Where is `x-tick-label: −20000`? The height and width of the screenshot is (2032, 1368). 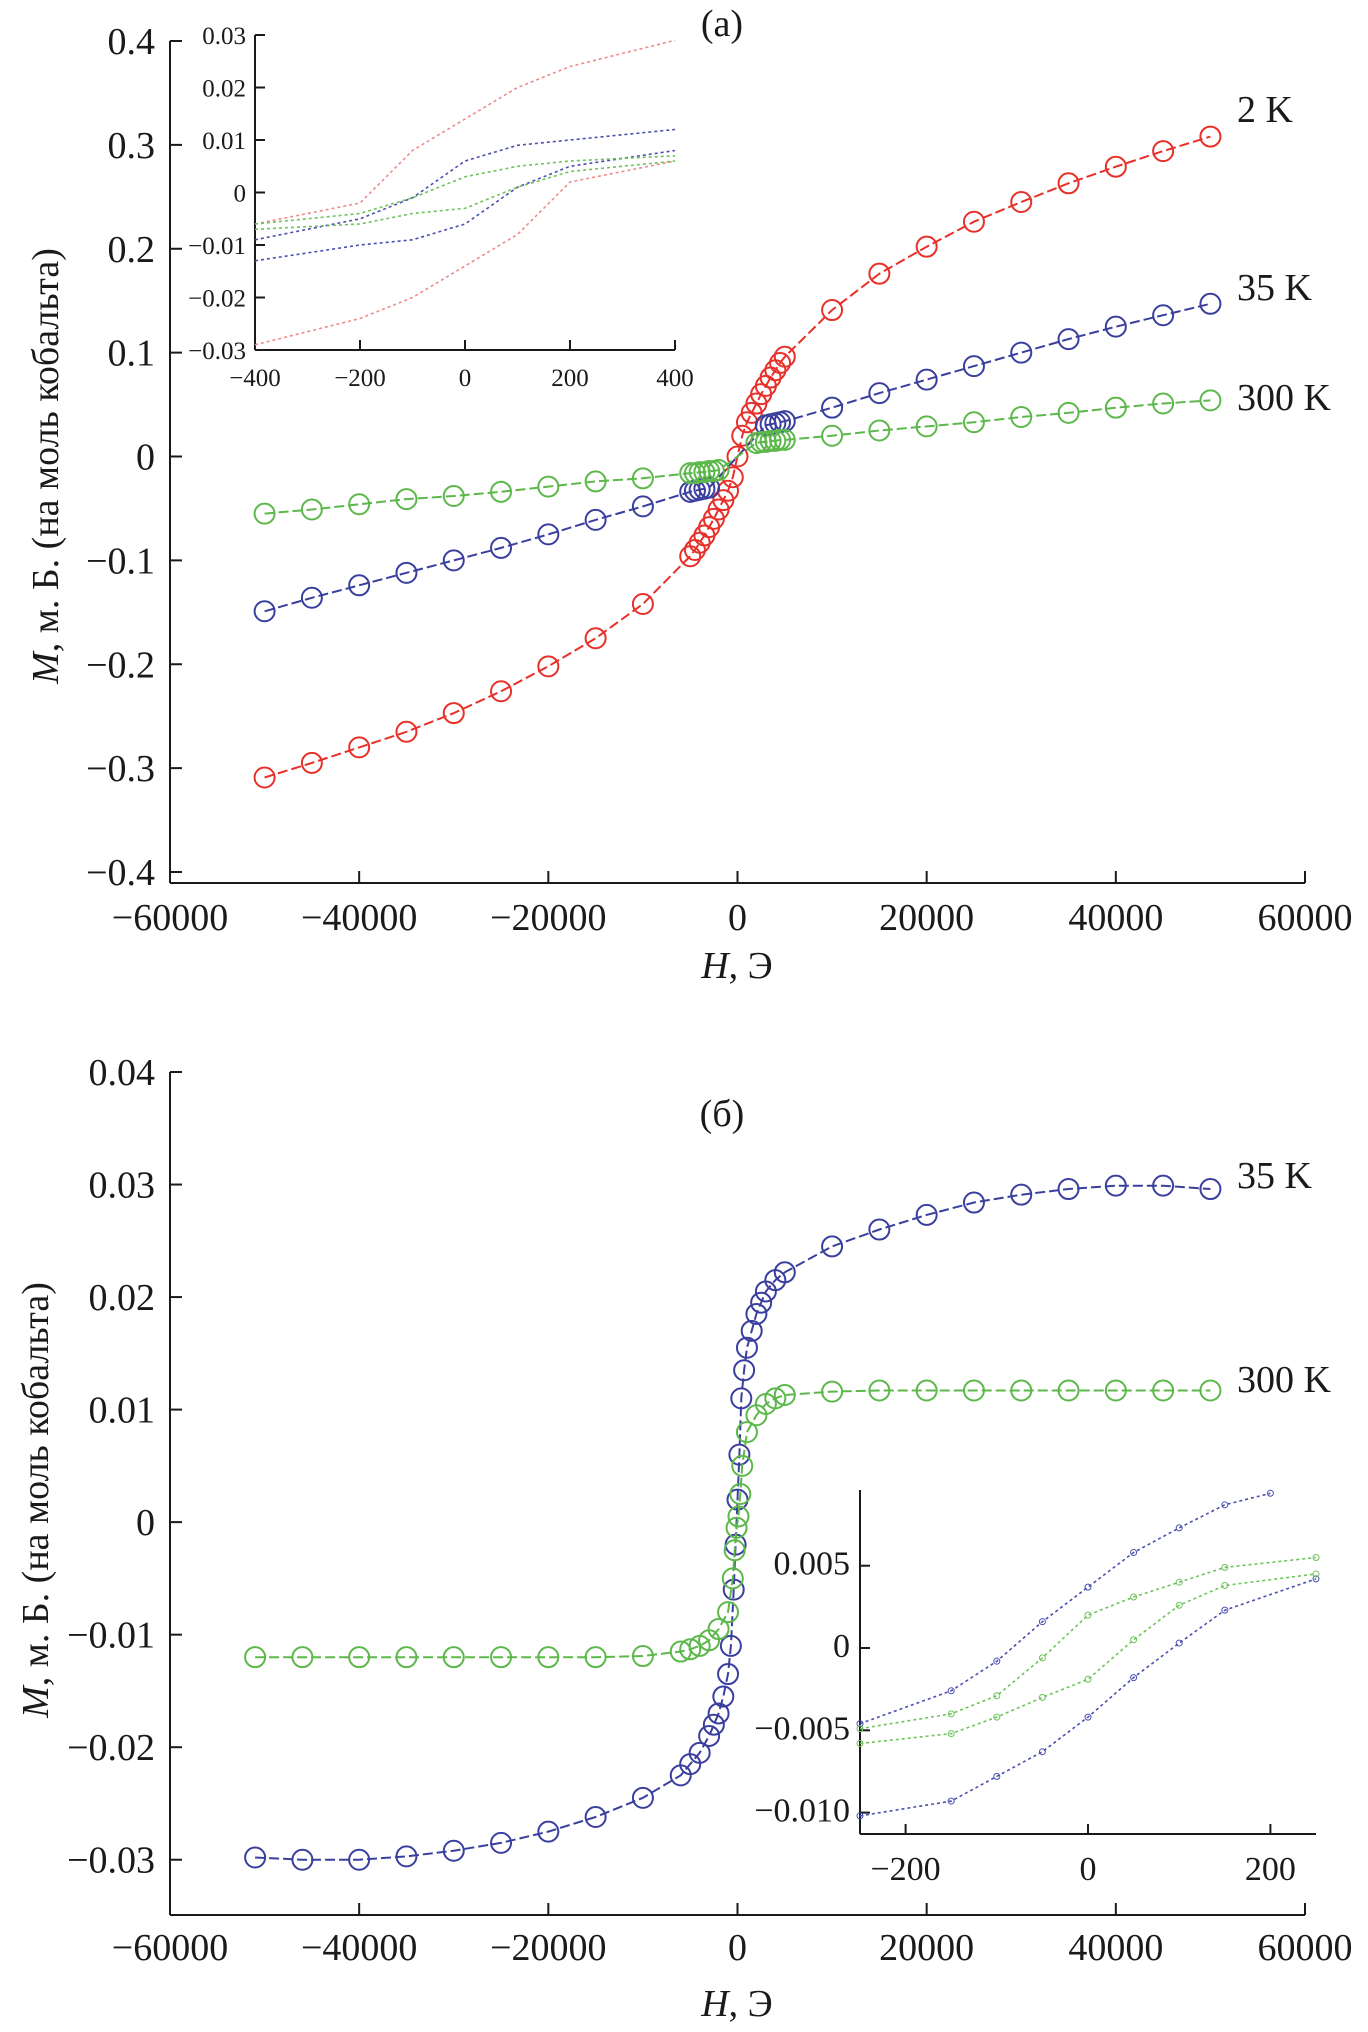
x-tick-label: −20000 is located at coordinates (548, 1948).